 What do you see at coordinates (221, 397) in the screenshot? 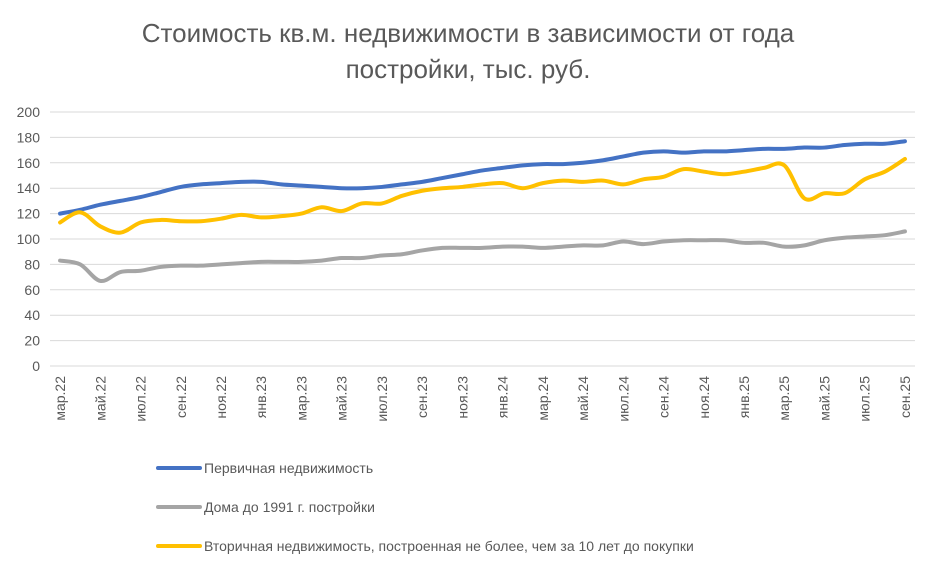
I see `x-tick-label: ноя.22` at bounding box center [221, 397].